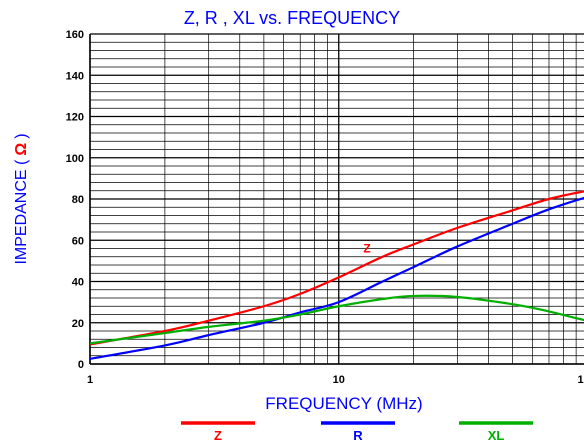 Image resolution: width=584 pixels, height=447 pixels. I want to click on series-line-xl, so click(337, 319).